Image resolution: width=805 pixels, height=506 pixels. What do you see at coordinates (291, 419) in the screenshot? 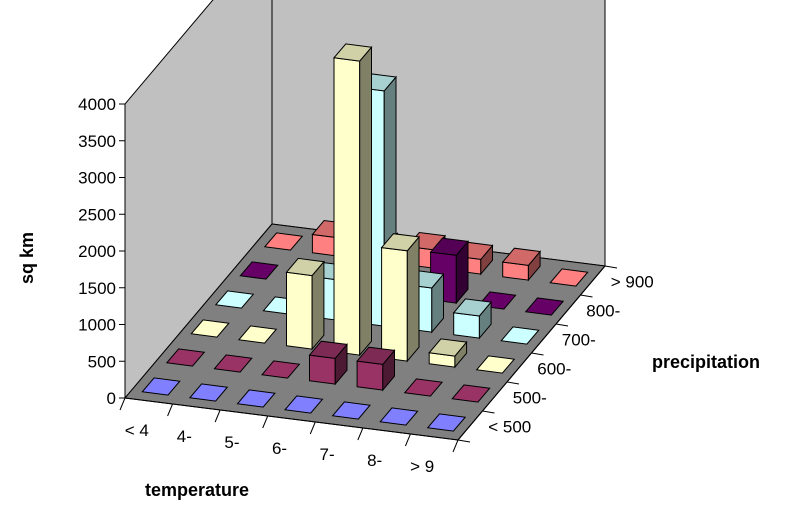
I see `x-axis-line` at bounding box center [291, 419].